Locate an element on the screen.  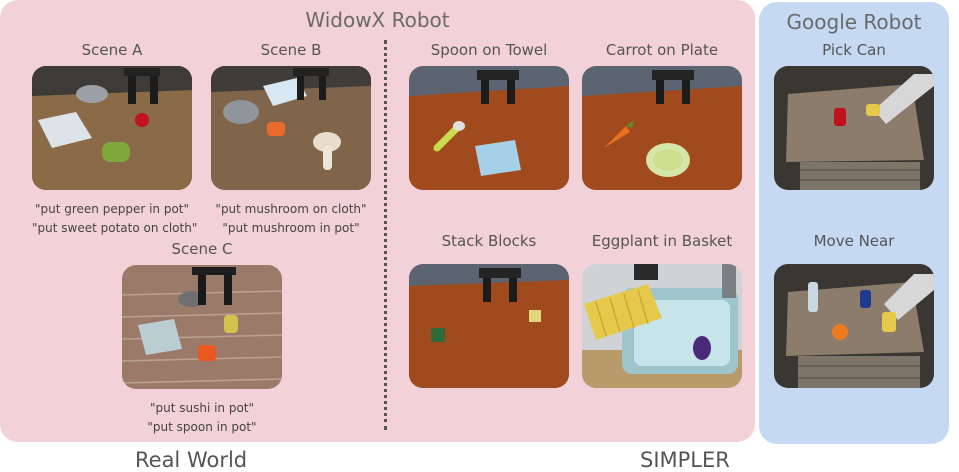
task-pick-image is located at coordinates (854, 128).